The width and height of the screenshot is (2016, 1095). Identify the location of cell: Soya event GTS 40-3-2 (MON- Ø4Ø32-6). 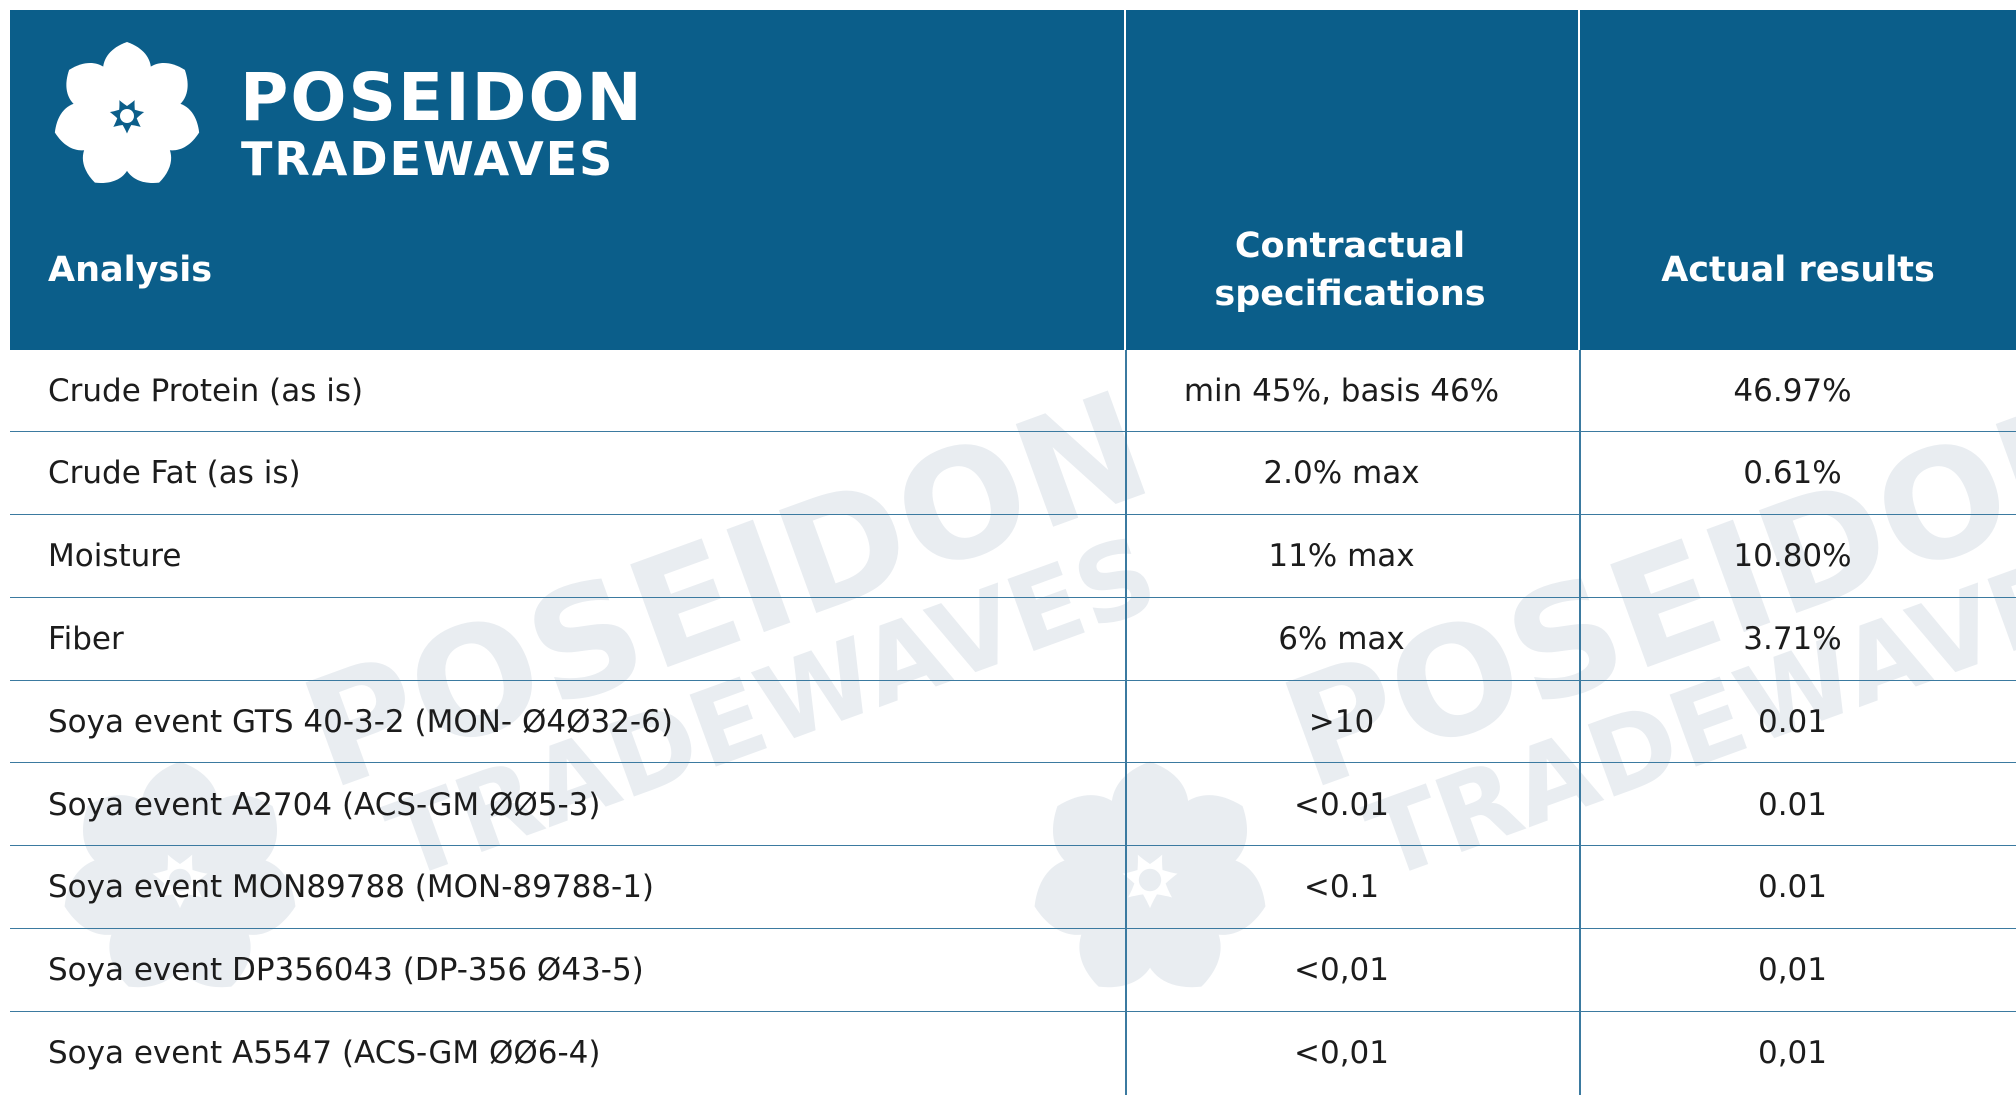
(360, 721).